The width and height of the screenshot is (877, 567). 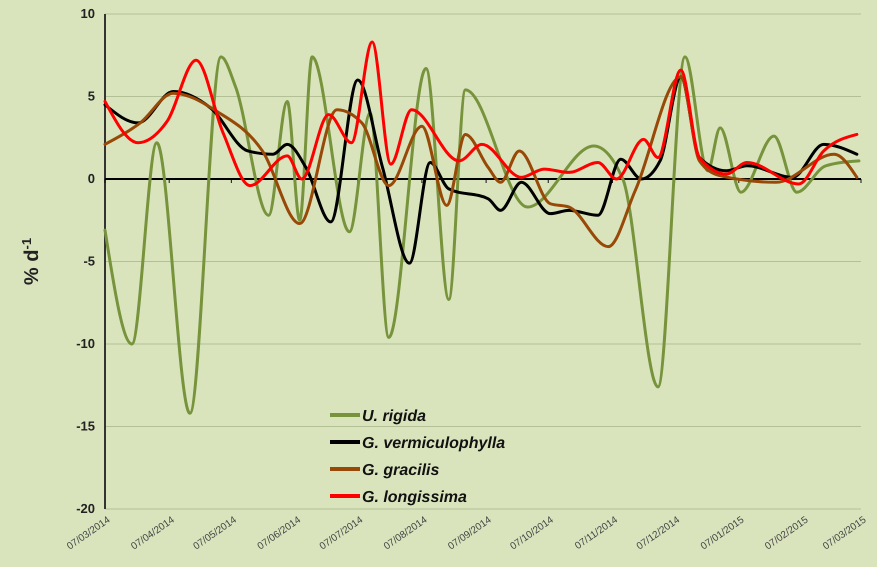 I want to click on legend-label: G. vermiculophylla, so click(x=434, y=443).